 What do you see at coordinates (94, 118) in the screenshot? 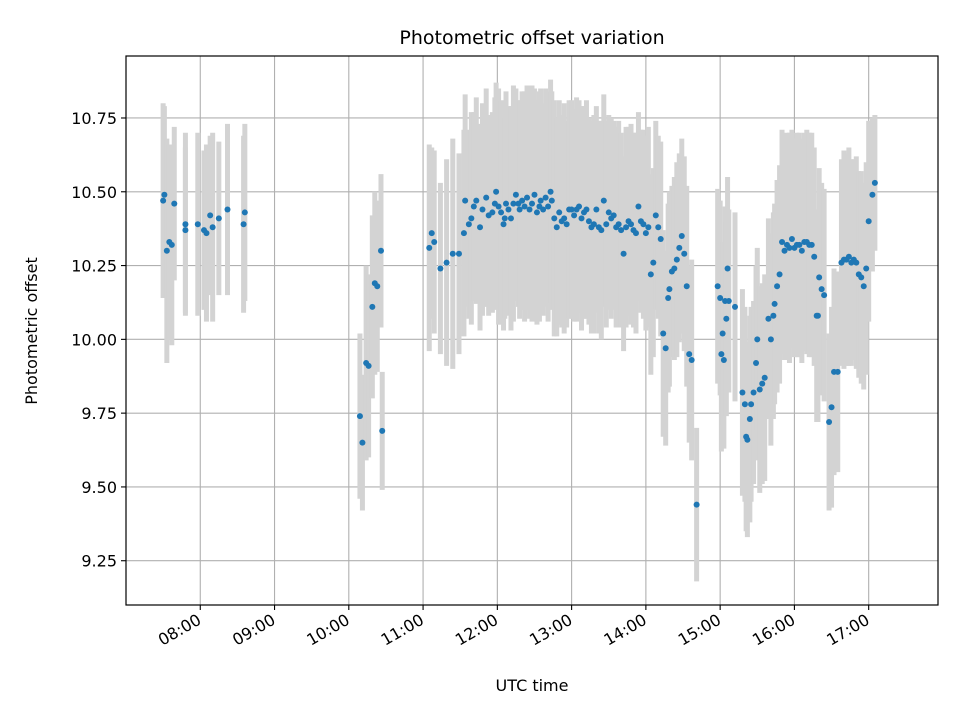
I see `y-tick-label: 10.75` at bounding box center [94, 118].